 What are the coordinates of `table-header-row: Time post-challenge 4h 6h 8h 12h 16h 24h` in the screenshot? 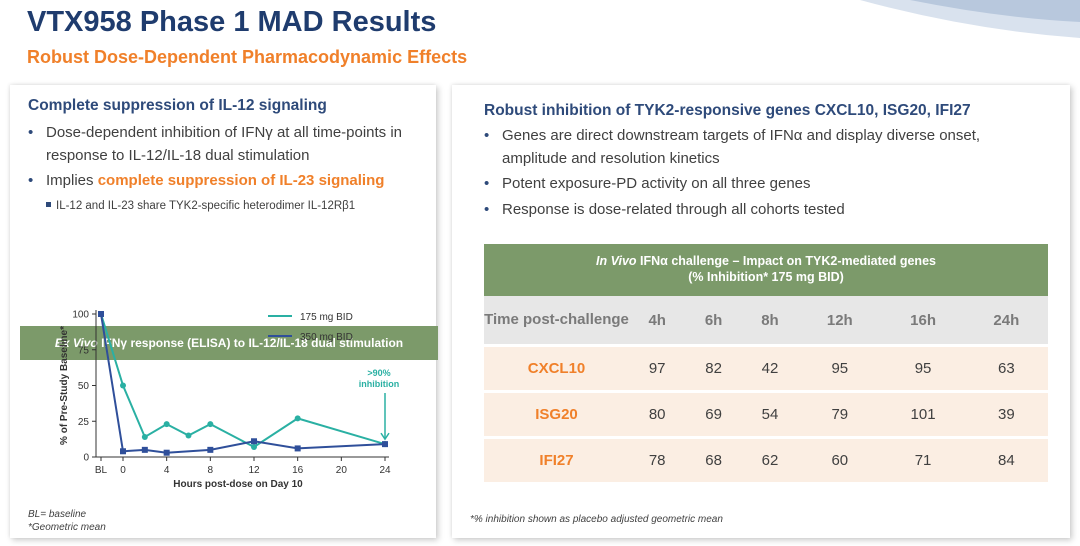 It's located at (766, 320).